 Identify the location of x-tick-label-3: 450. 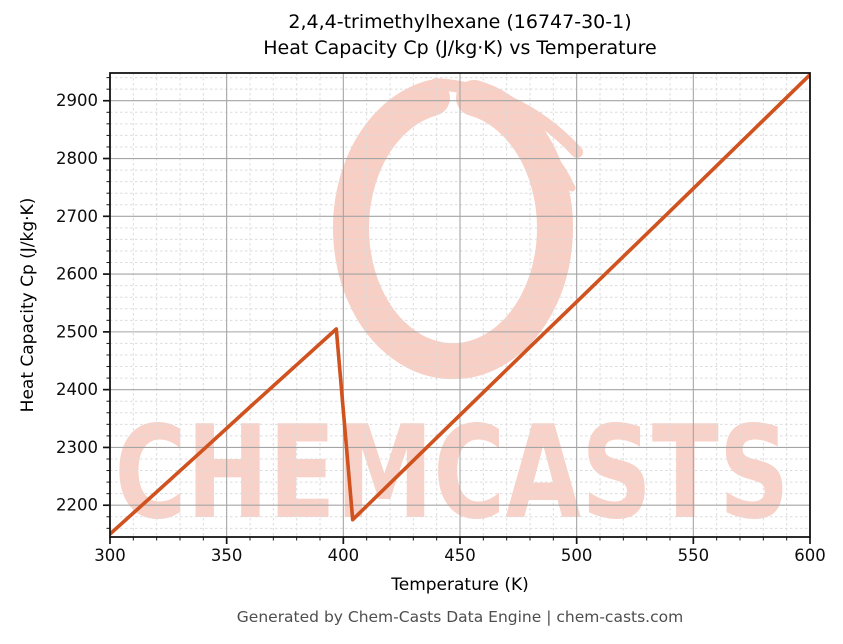
(460, 555).